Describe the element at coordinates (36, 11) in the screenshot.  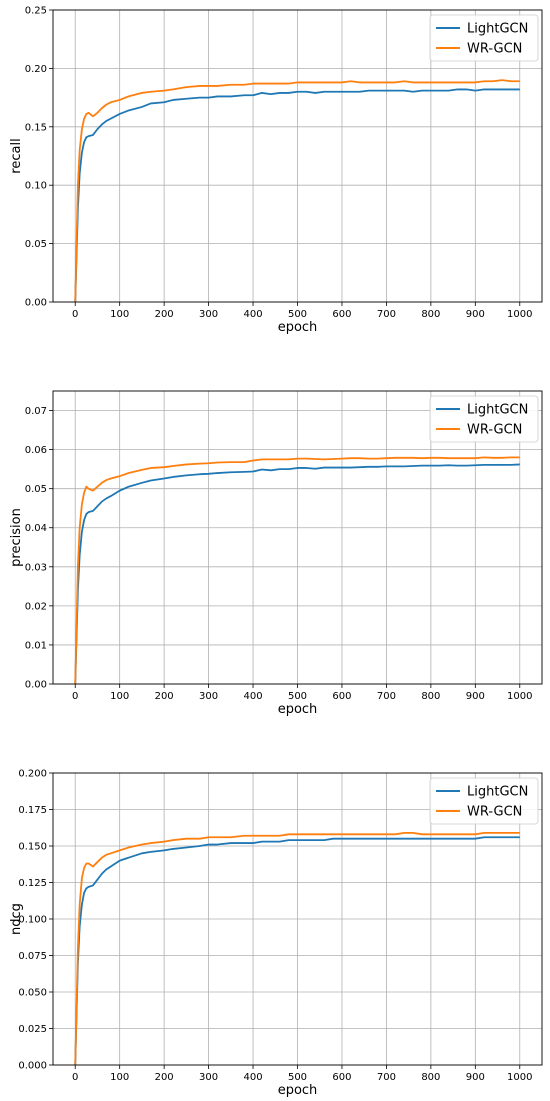
I see `y-tick-label: 0.25` at that location.